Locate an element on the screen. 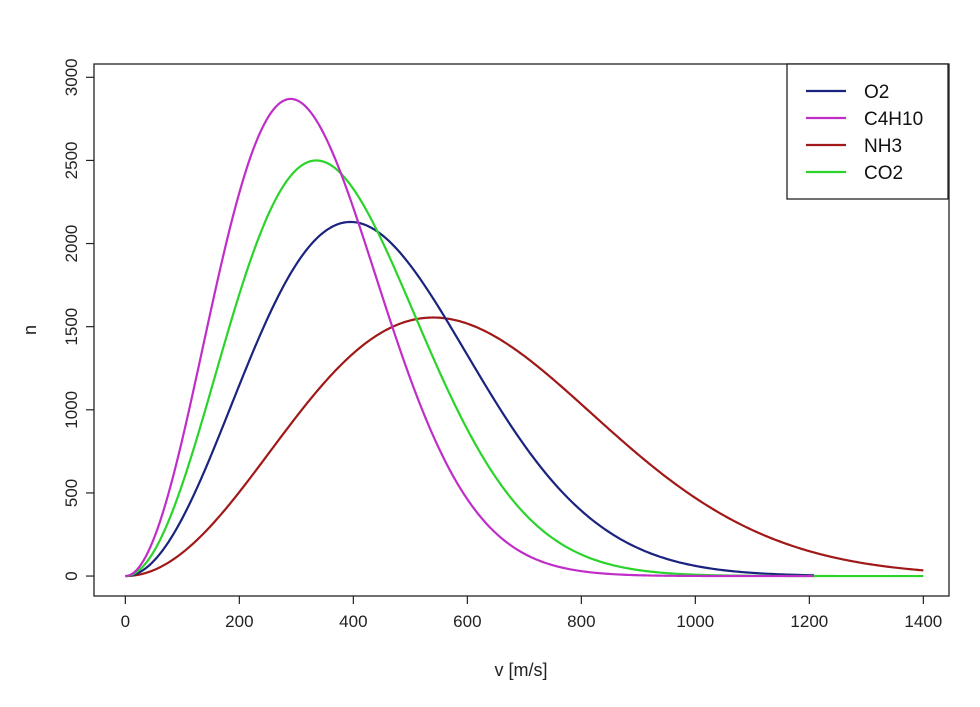 Image resolution: width=980 pixels, height=707 pixels. x-tick-label: 1400 is located at coordinates (923, 621).